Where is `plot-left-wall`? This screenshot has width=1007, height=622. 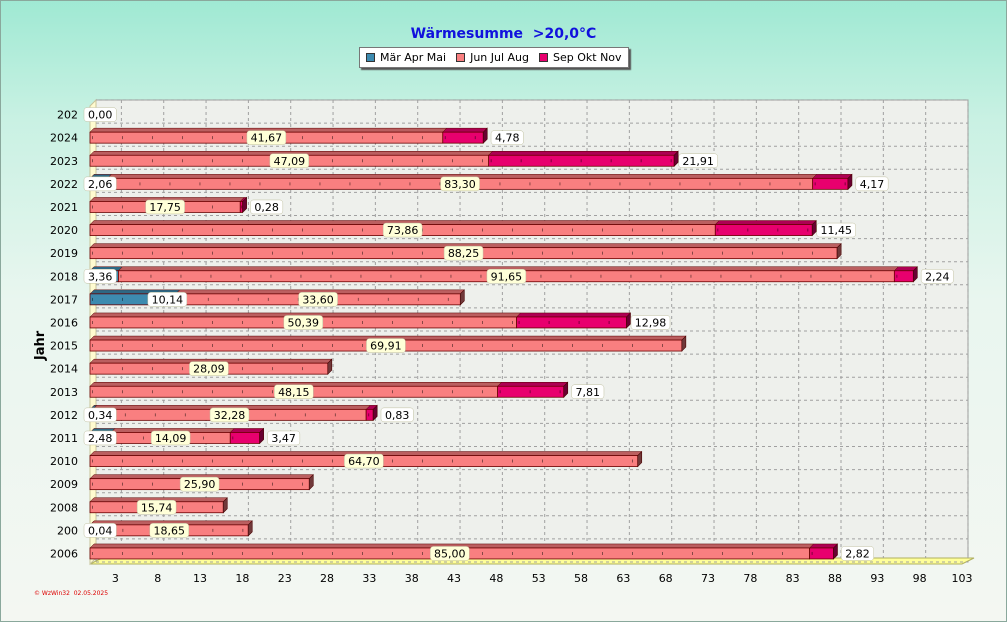
plot-left-wall is located at coordinates (93, 332).